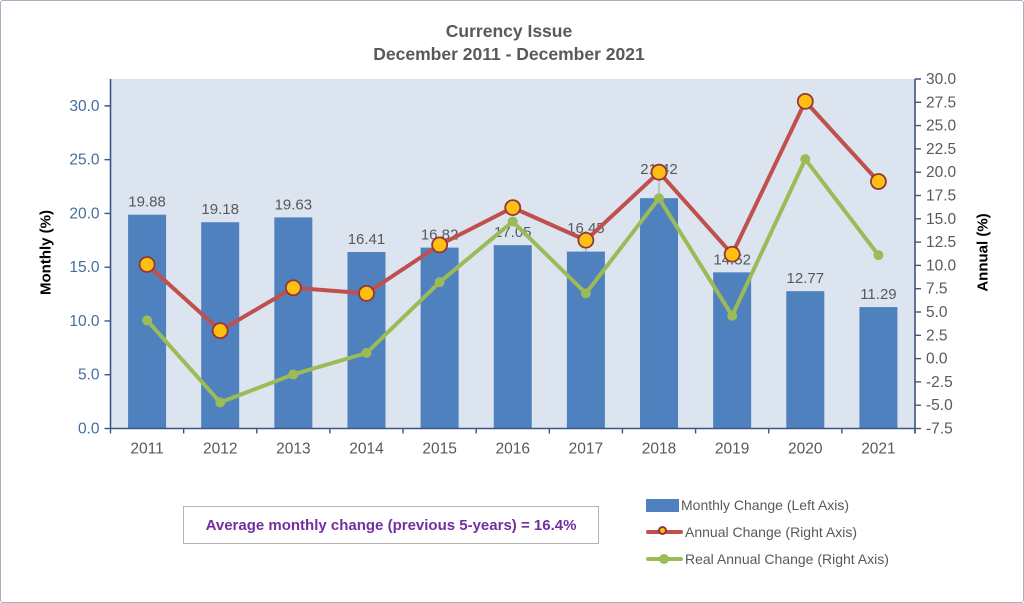 Image resolution: width=1024 pixels, height=603 pixels. Describe the element at coordinates (220, 209) in the screenshot. I see `bar-data-label: 19.18` at that location.